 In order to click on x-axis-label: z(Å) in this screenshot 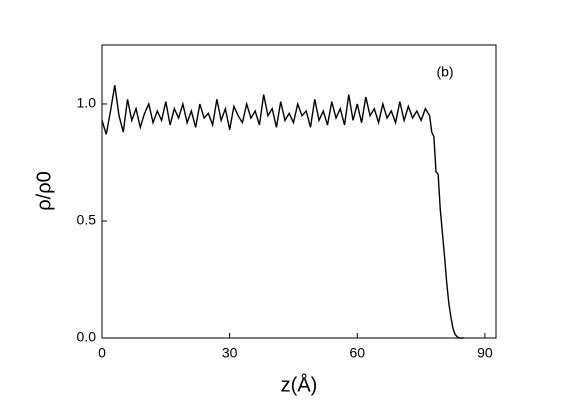, I will do `click(299, 384)`.